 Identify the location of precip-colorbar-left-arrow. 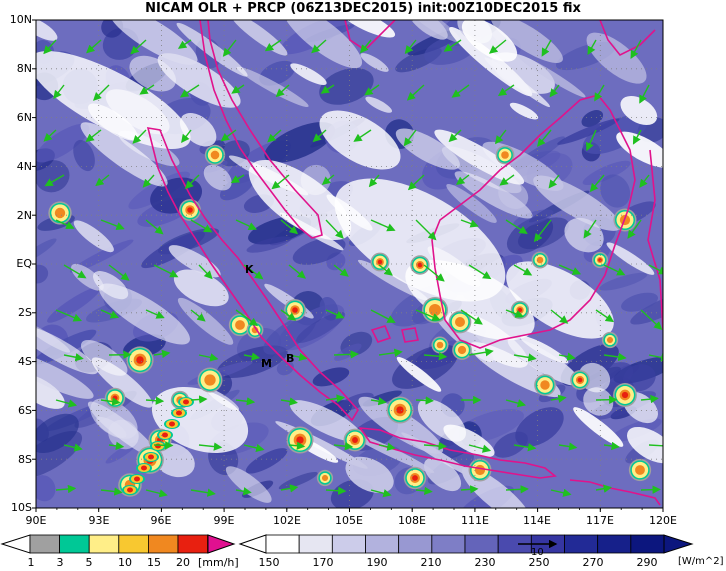
(15, 544).